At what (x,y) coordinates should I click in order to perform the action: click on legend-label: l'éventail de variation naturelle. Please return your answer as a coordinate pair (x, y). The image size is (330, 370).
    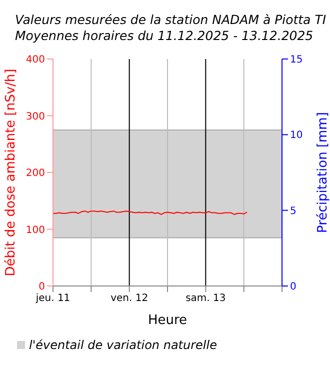
    Looking at the image, I should click on (123, 345).